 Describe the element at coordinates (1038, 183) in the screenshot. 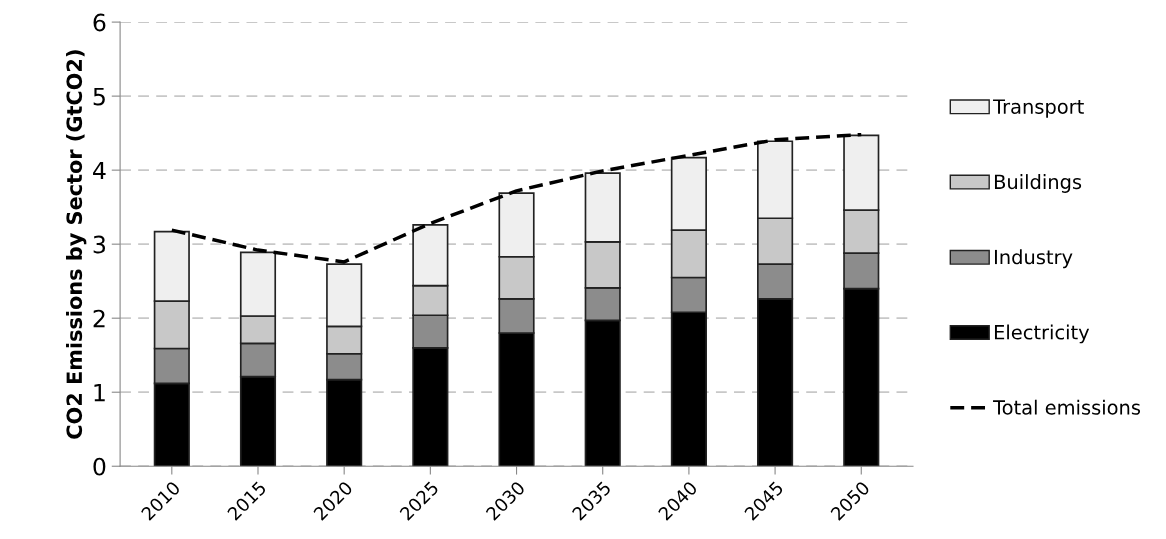

I see `legend-label: Buildings` at that location.